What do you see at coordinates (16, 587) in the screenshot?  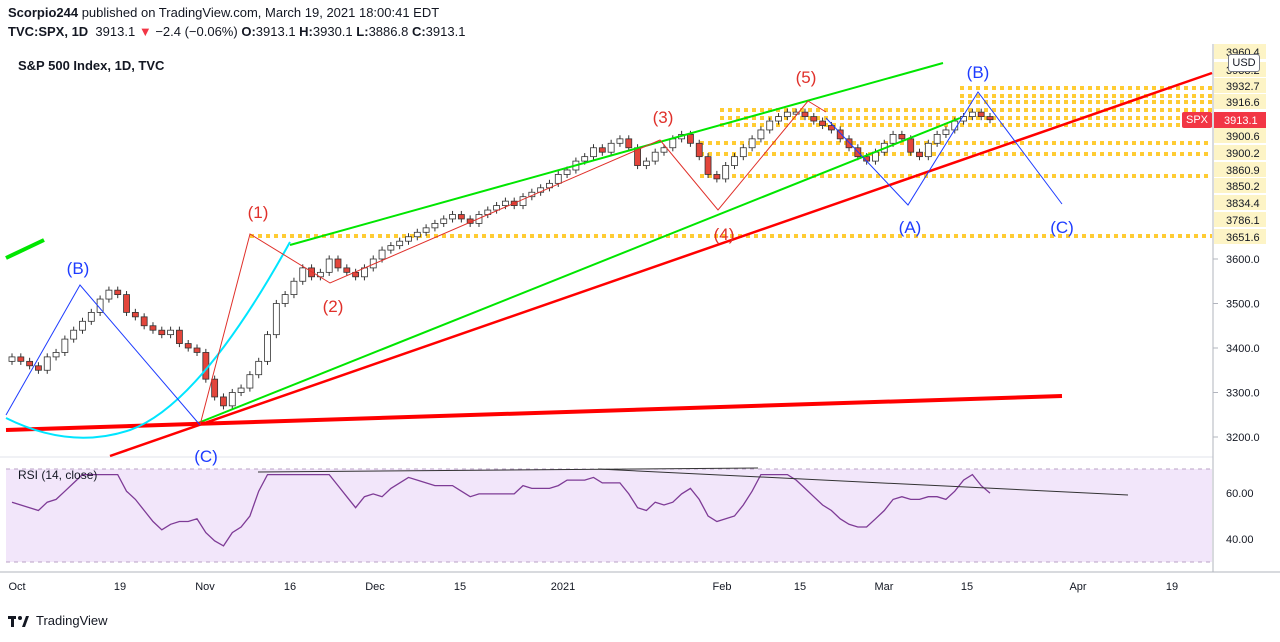 I see `time-axis-label: Oct` at bounding box center [16, 587].